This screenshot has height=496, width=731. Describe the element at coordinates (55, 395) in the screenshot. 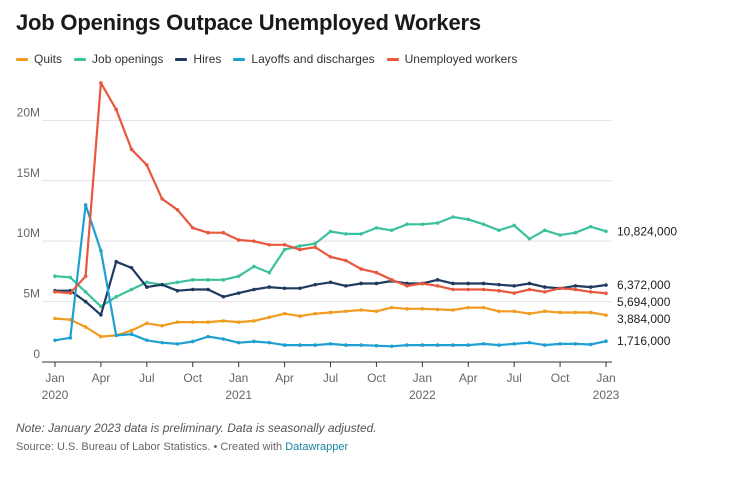

I see `x-tick-year: 2020` at that location.